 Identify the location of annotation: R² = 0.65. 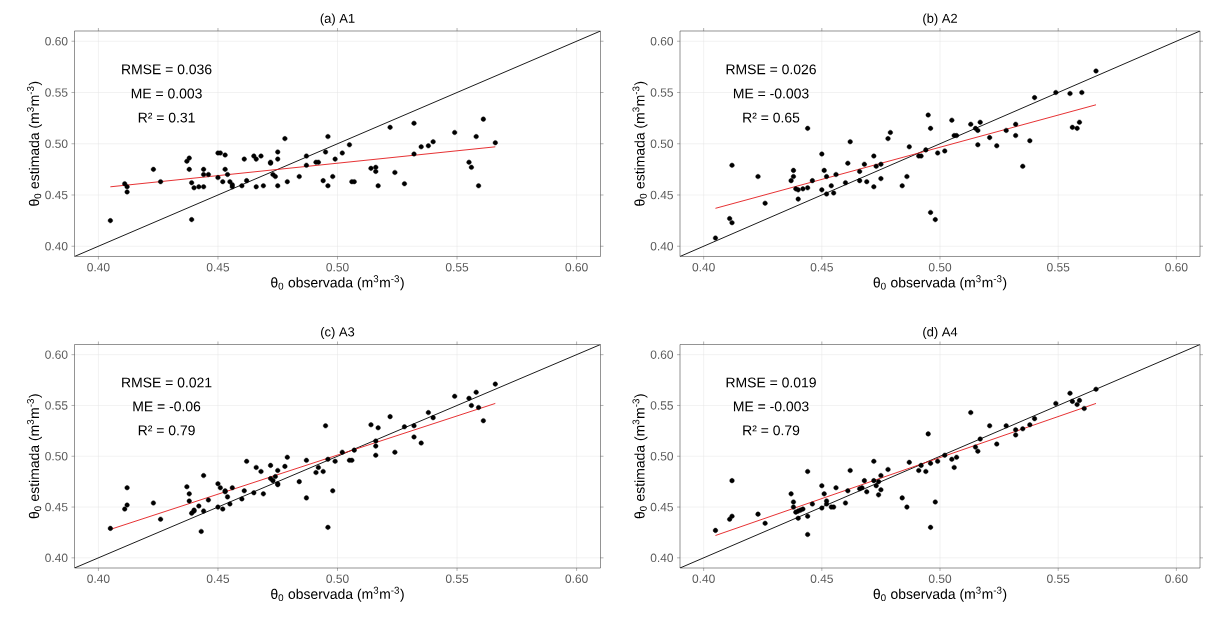
(771, 117).